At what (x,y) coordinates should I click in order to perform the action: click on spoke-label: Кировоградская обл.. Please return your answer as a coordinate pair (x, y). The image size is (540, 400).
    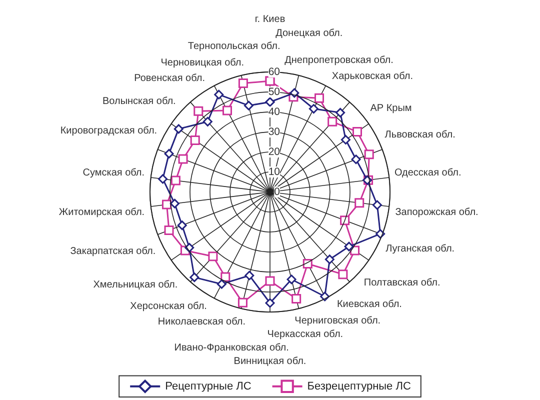
    Looking at the image, I should click on (109, 130).